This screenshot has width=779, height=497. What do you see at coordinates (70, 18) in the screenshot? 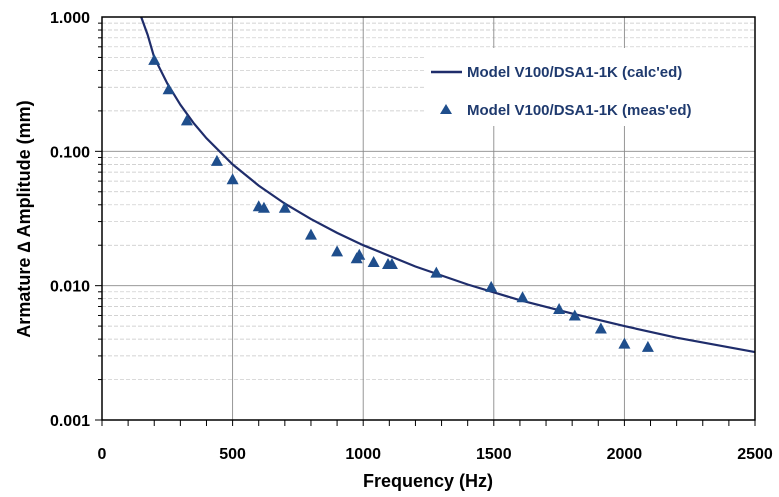
I see `y-tick-label: 1.000` at bounding box center [70, 18].